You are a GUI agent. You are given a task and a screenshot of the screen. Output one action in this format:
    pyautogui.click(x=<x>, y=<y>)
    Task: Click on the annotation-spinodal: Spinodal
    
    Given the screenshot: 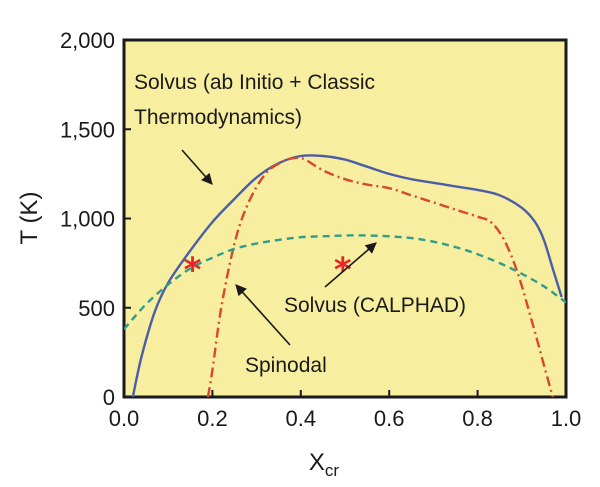 What is the action you would take?
    pyautogui.click(x=286, y=365)
    